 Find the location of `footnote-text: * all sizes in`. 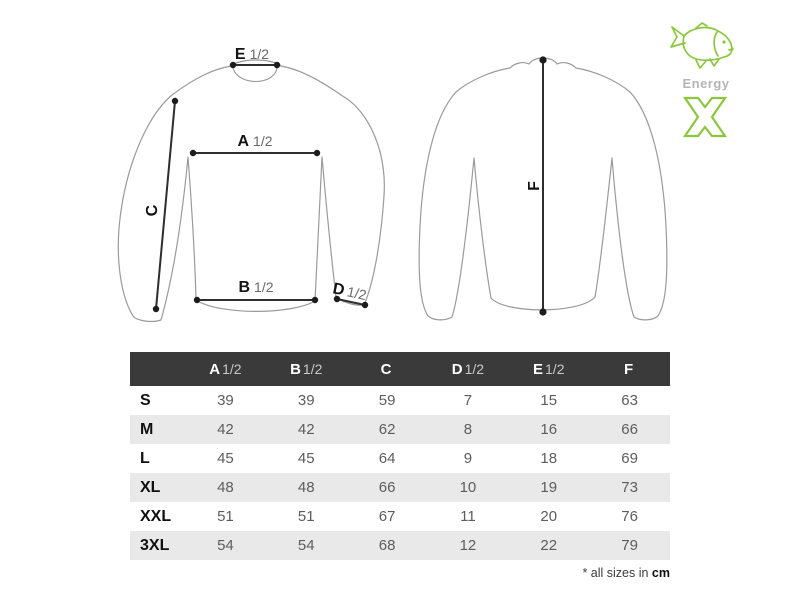

footnote-text: * all sizes in is located at coordinates (617, 573).